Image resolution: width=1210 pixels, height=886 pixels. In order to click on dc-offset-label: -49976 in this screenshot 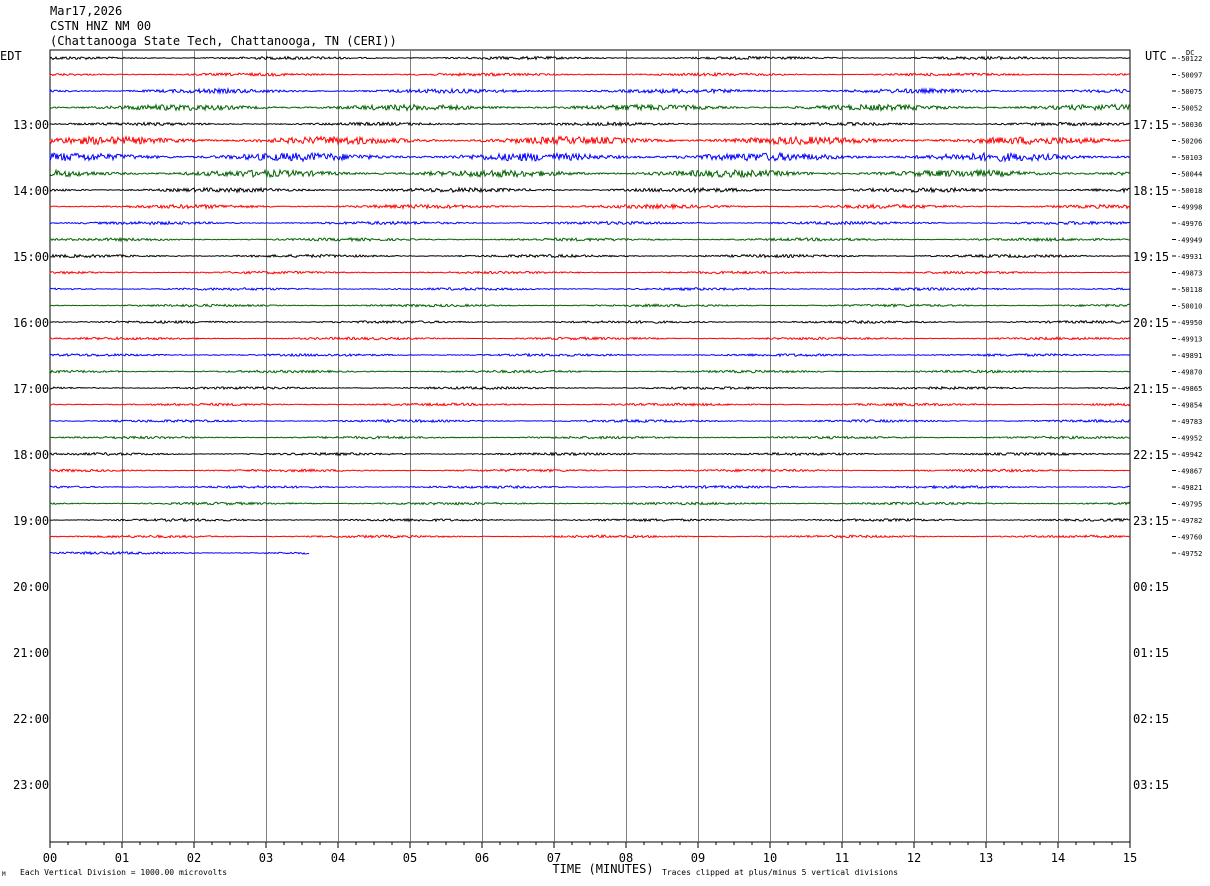, I will do `click(1189, 224)`.